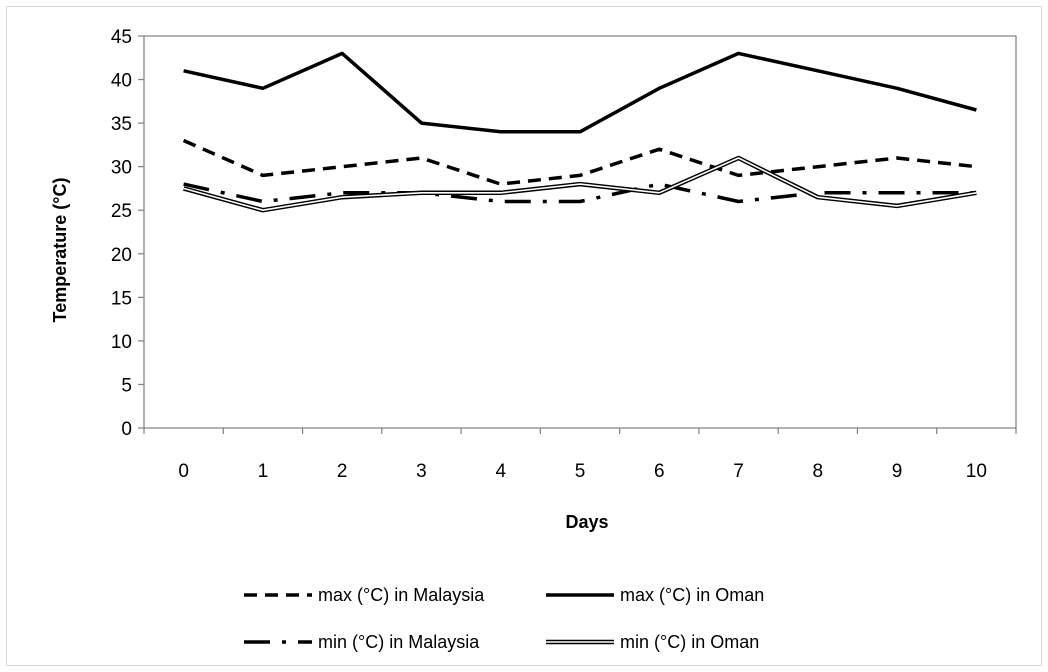 The width and height of the screenshot is (1048, 672). Describe the element at coordinates (659, 471) in the screenshot. I see `x-tick-label: 6` at that location.